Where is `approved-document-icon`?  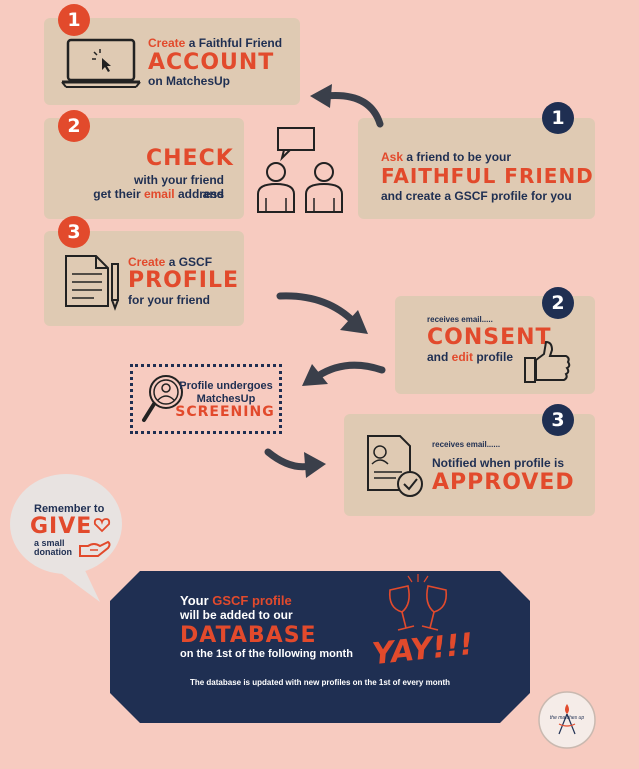
approved-document-icon is located at coordinates (395, 466).